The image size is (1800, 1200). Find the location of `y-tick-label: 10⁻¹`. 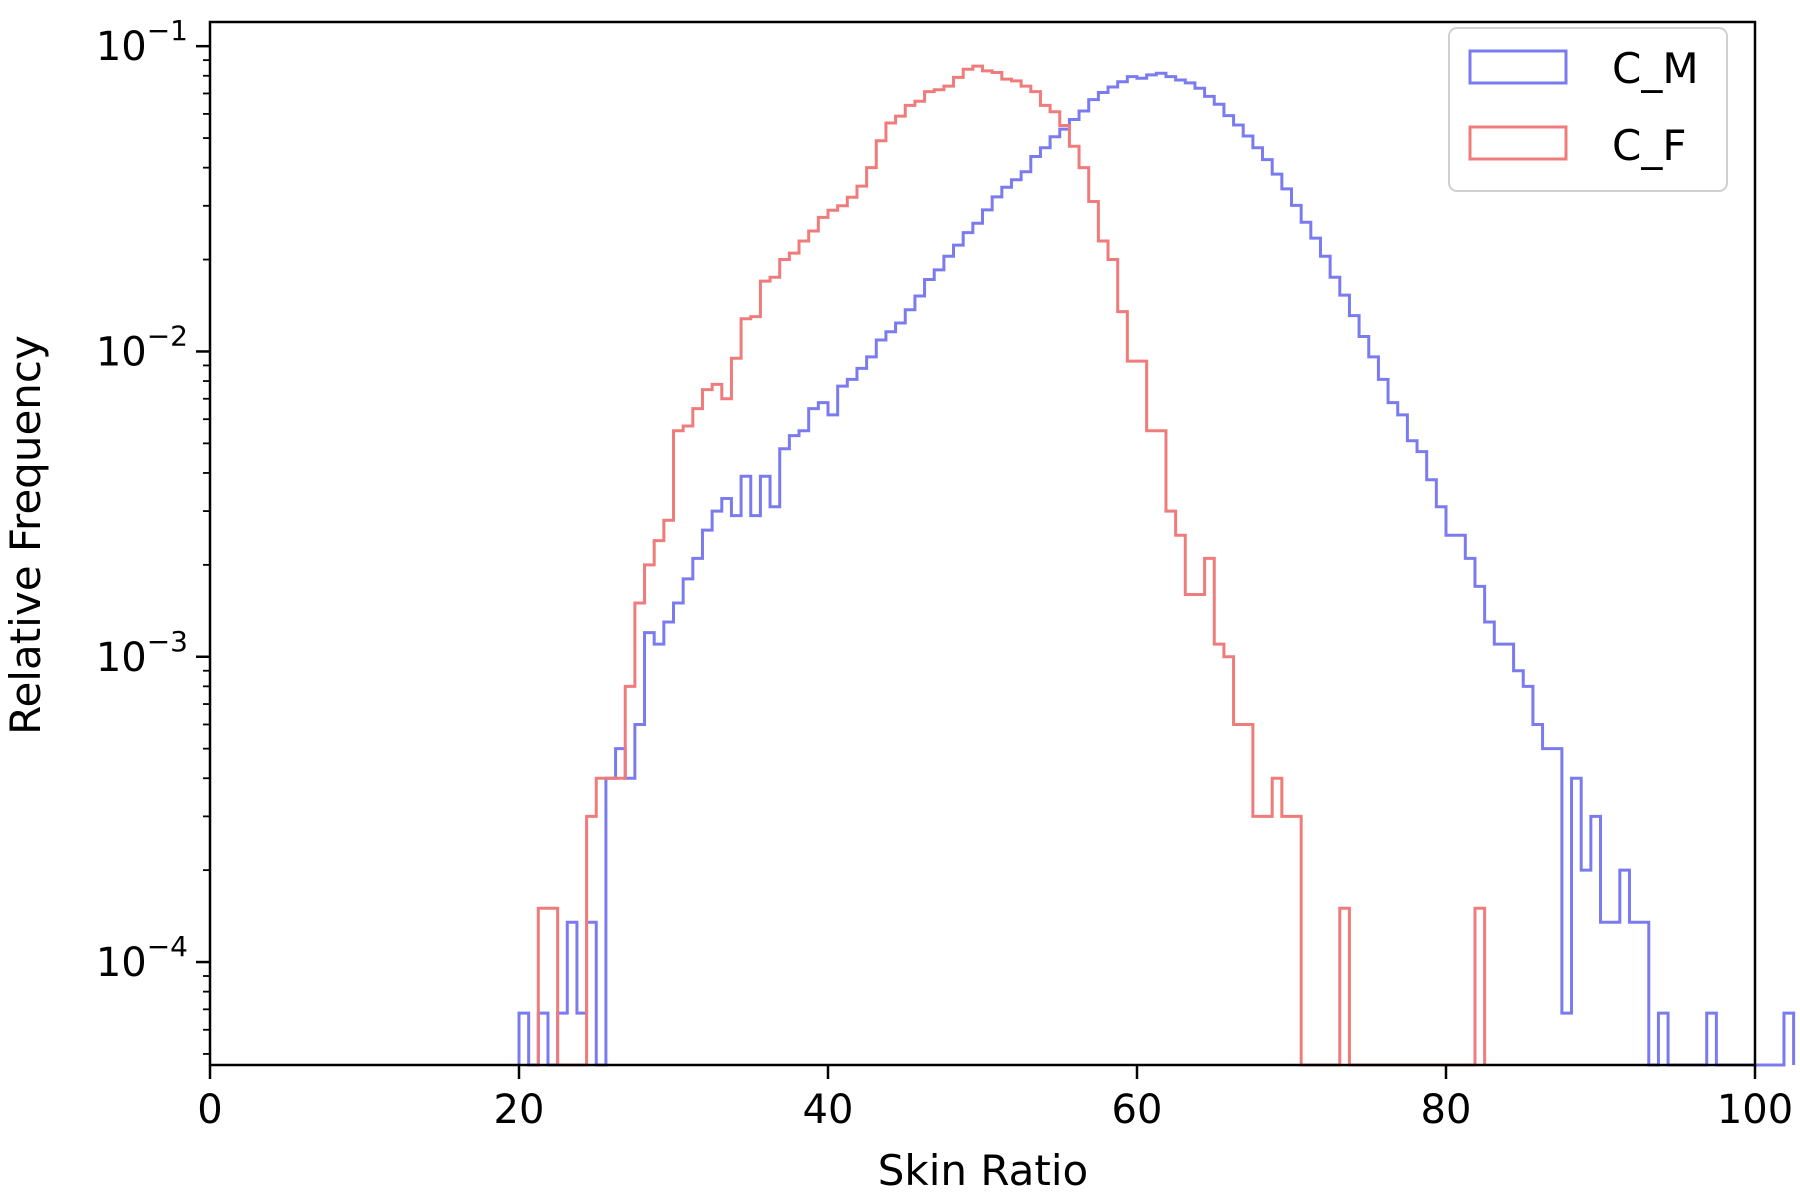

y-tick-label: 10⁻¹ is located at coordinates (142, 42).